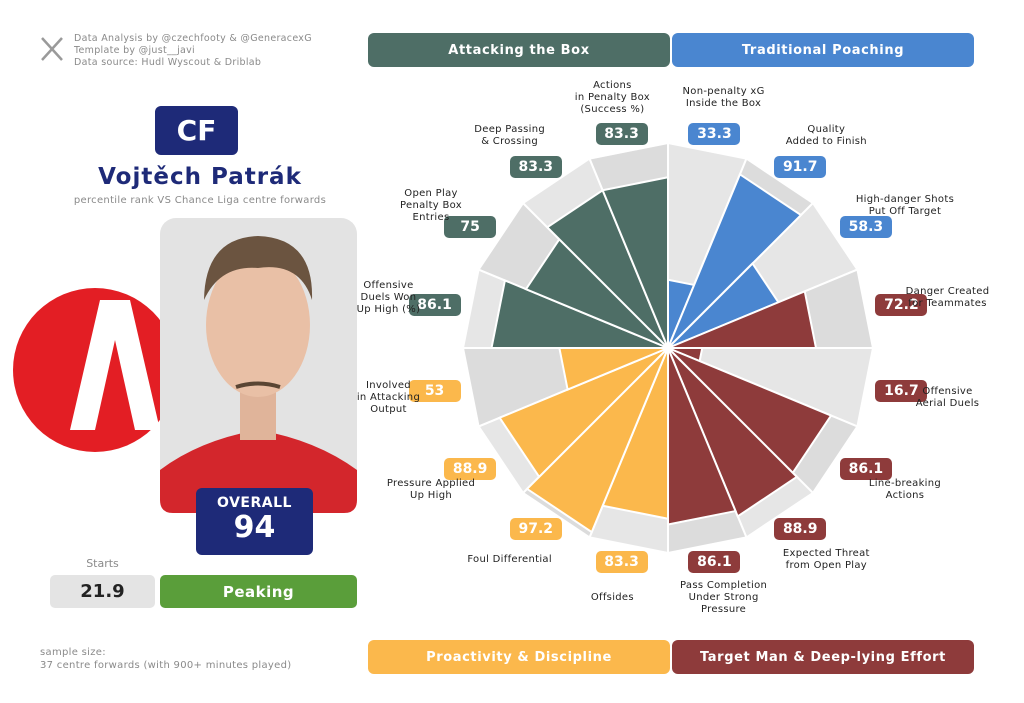 The image size is (1024, 703). What do you see at coordinates (95, 370) in the screenshot?
I see `club-logo` at bounding box center [95, 370].